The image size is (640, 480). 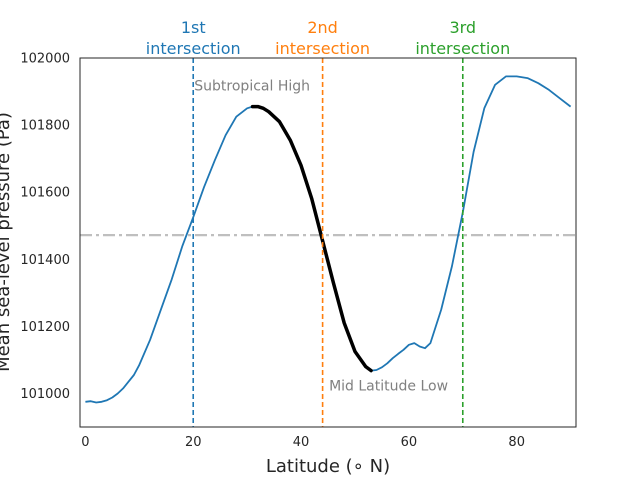 I want to click on intersection-label-2-word: intersection, so click(x=322, y=48).